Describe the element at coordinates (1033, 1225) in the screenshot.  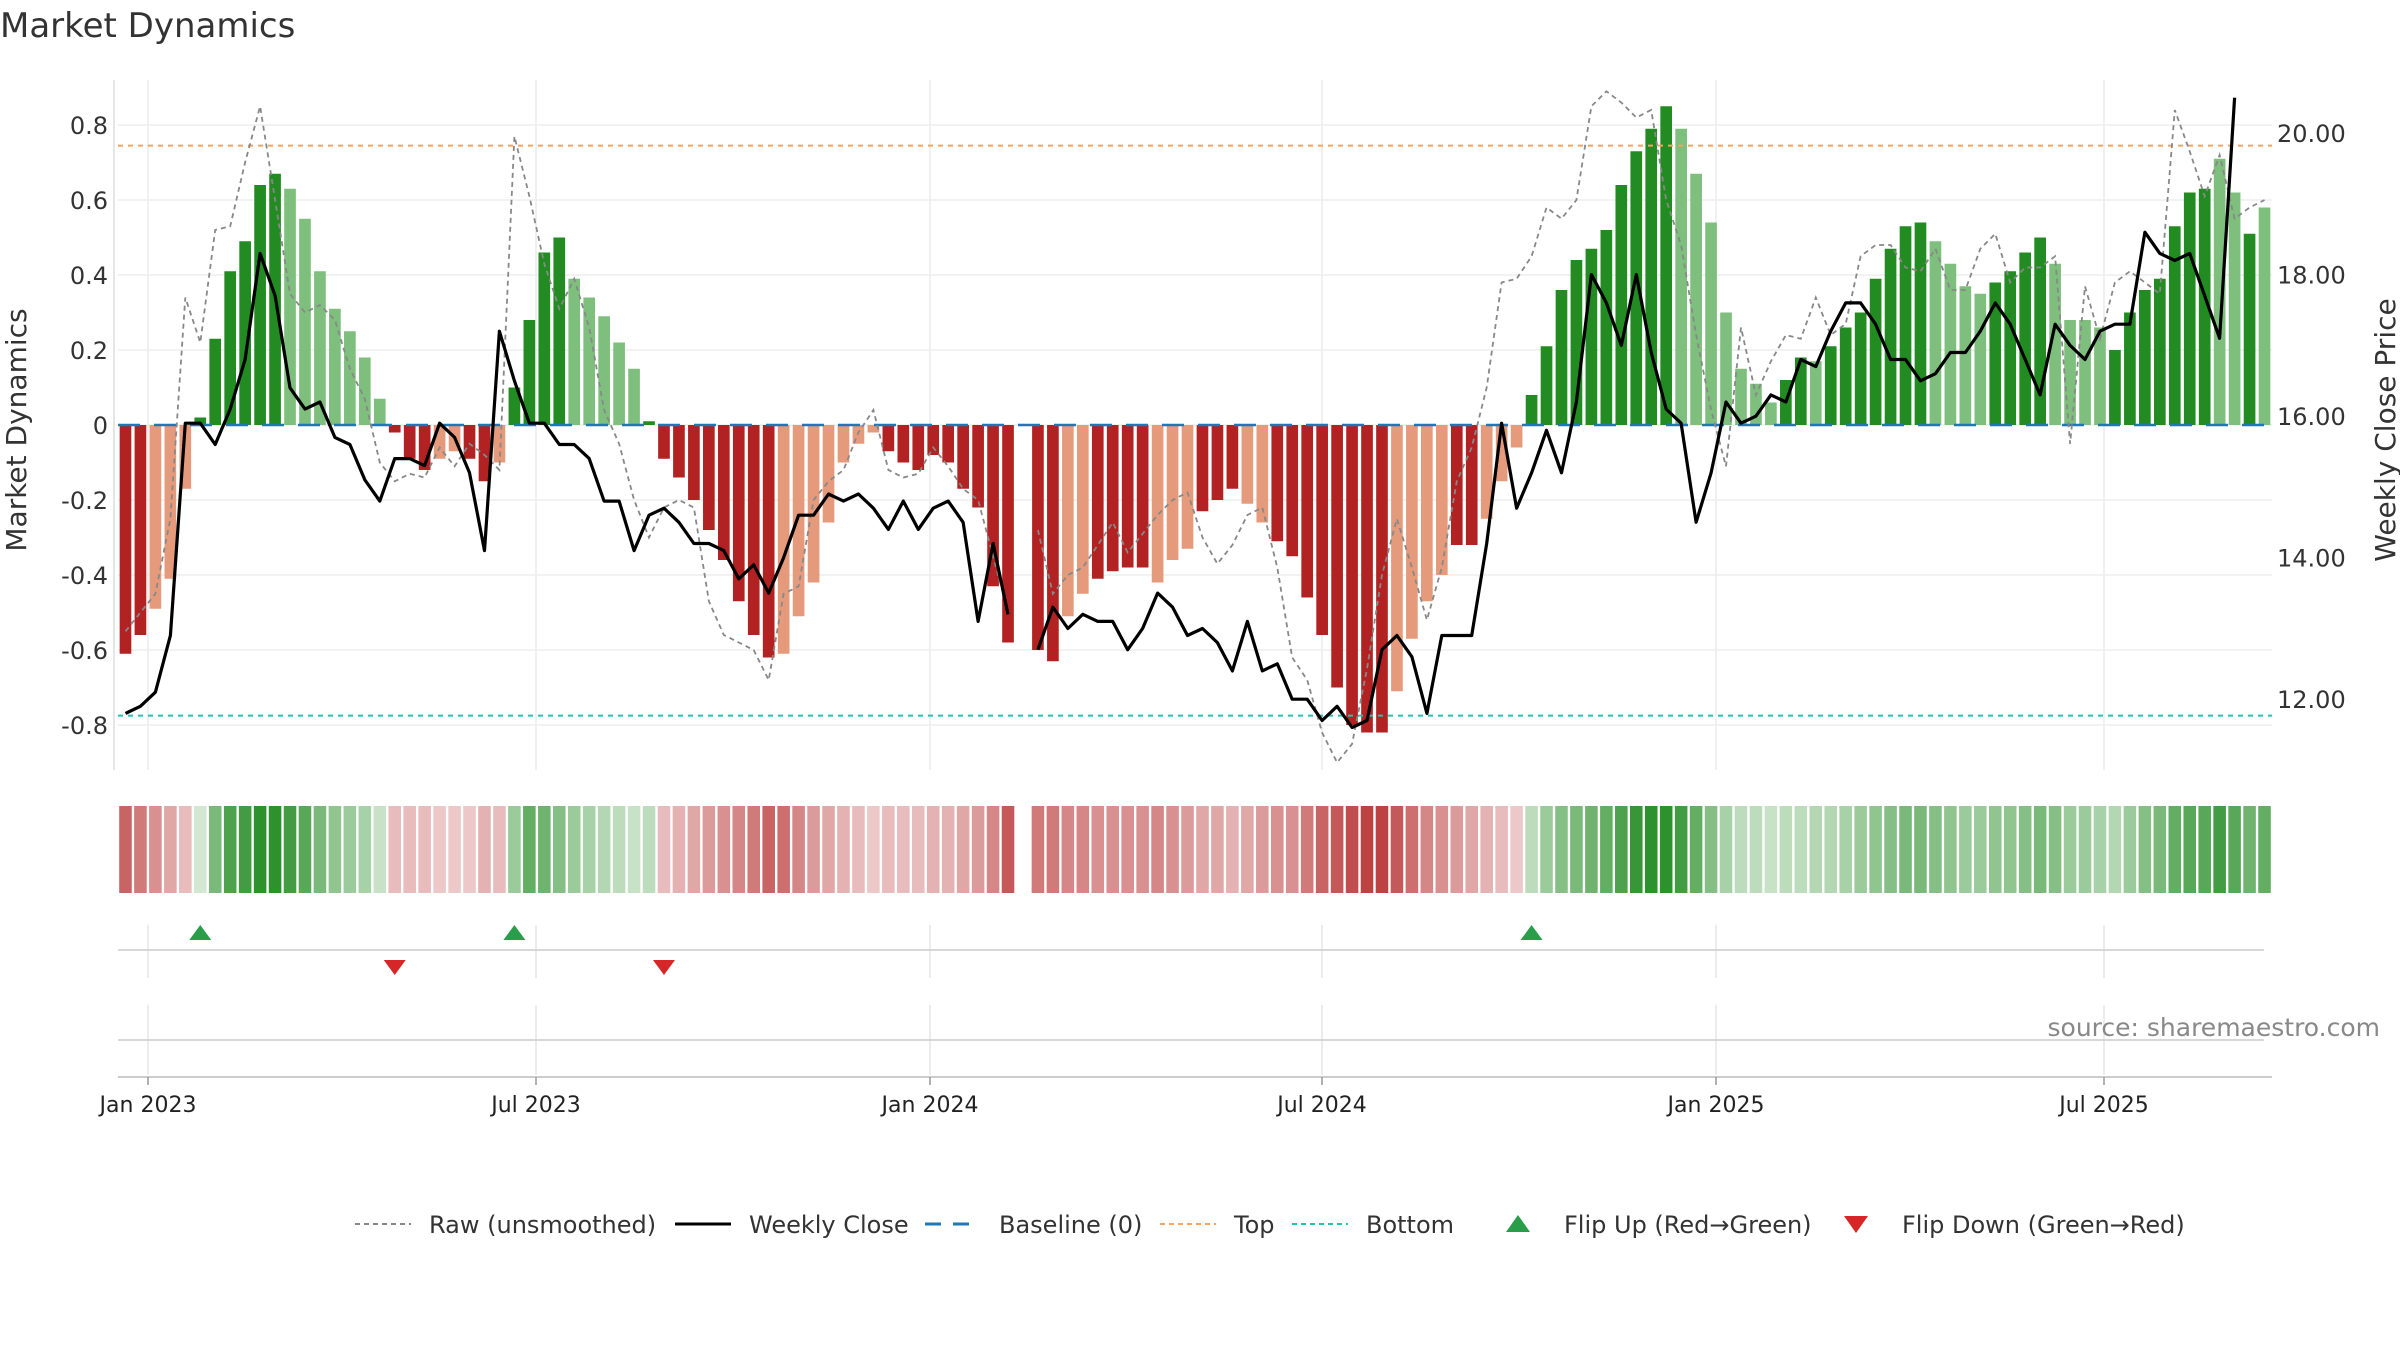
I see `legend-item: Baseline (0)` at that location.